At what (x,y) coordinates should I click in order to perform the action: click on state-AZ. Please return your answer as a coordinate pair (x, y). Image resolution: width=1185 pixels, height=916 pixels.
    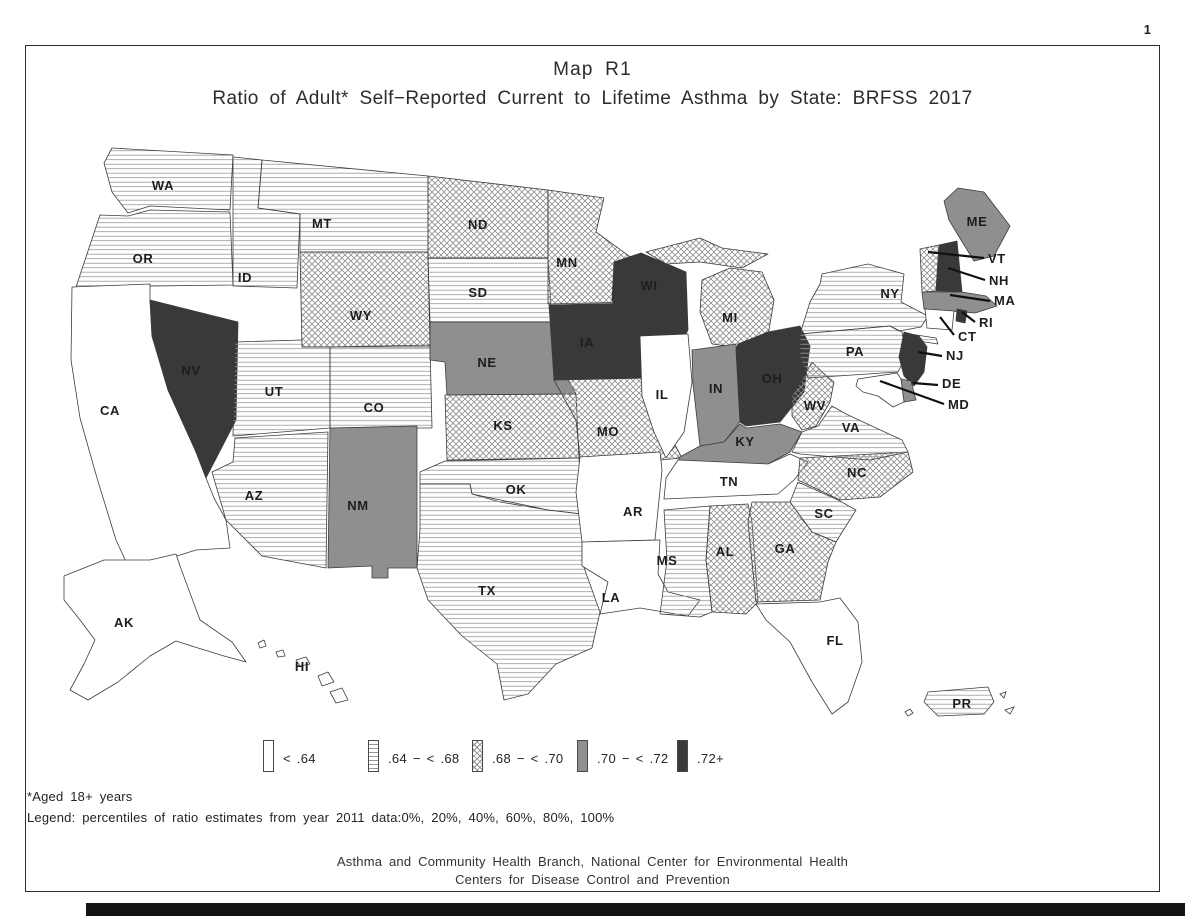
    Looking at the image, I should click on (270, 500).